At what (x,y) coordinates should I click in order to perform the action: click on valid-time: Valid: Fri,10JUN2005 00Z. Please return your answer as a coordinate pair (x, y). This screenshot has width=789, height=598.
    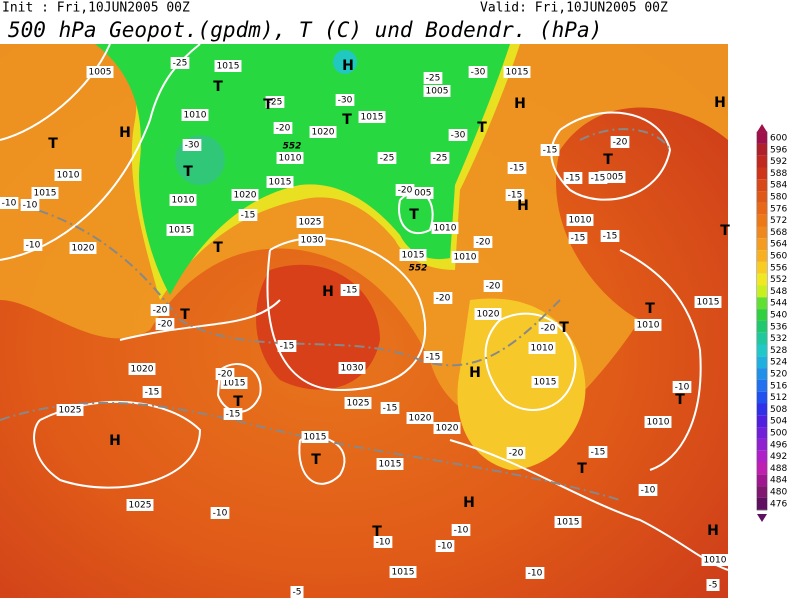
    Looking at the image, I should click on (574, 8).